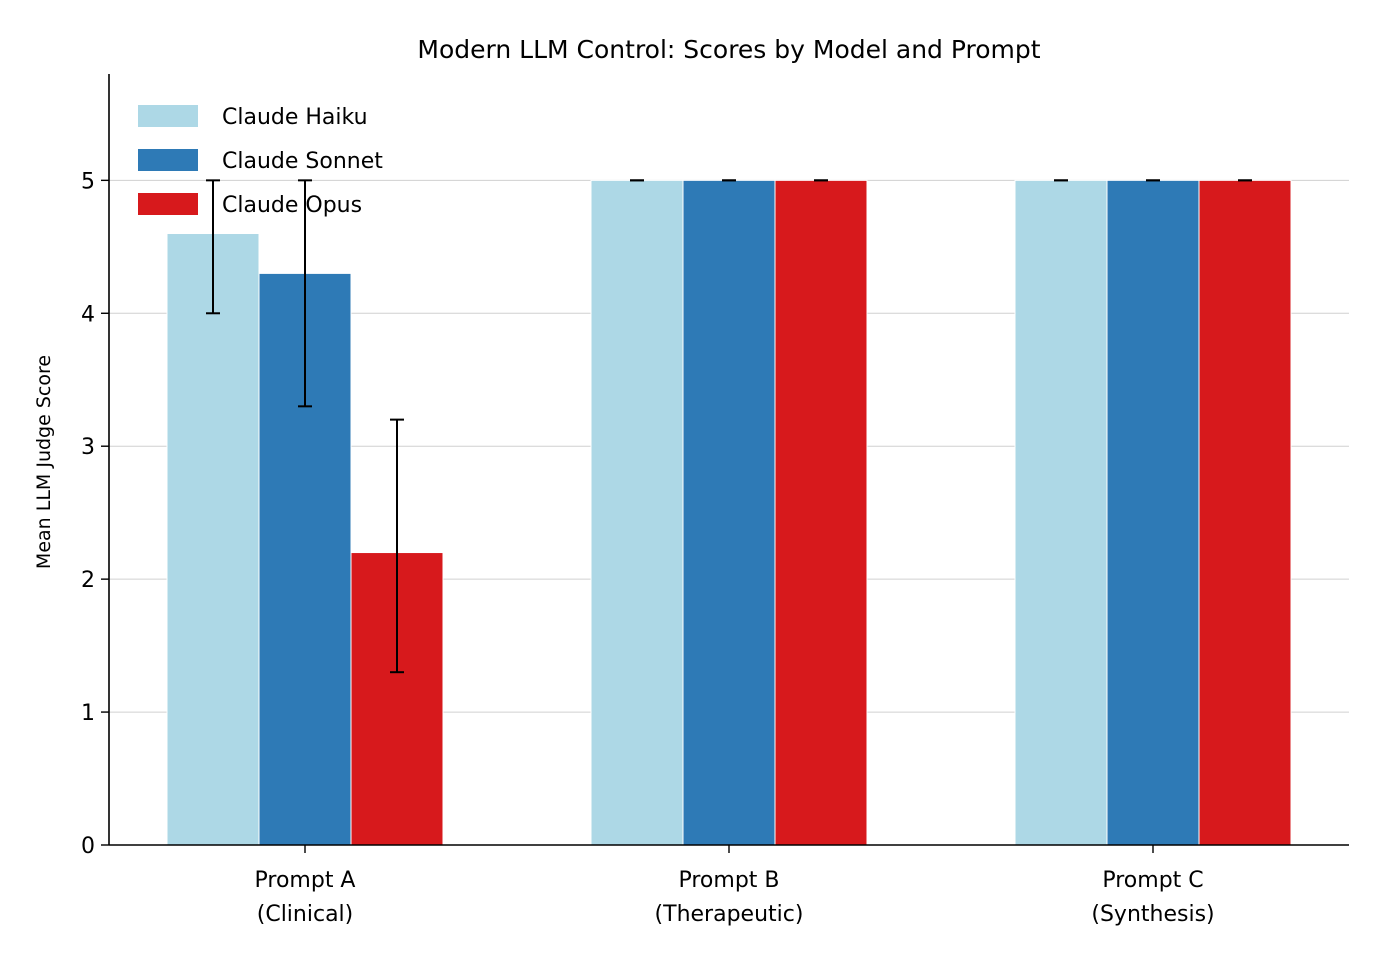 Image resolution: width=1379 pixels, height=957 pixels. What do you see at coordinates (44, 462) in the screenshot?
I see `y-axis-label: Mean LLM Judge Score` at bounding box center [44, 462].